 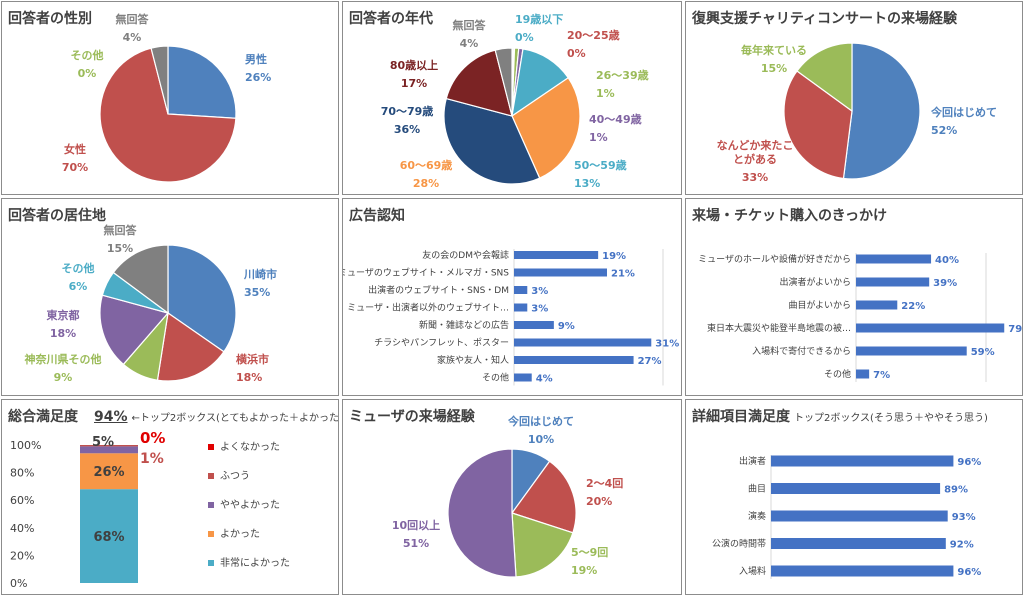 I want to click on segment-label: 68%, so click(x=108, y=537).